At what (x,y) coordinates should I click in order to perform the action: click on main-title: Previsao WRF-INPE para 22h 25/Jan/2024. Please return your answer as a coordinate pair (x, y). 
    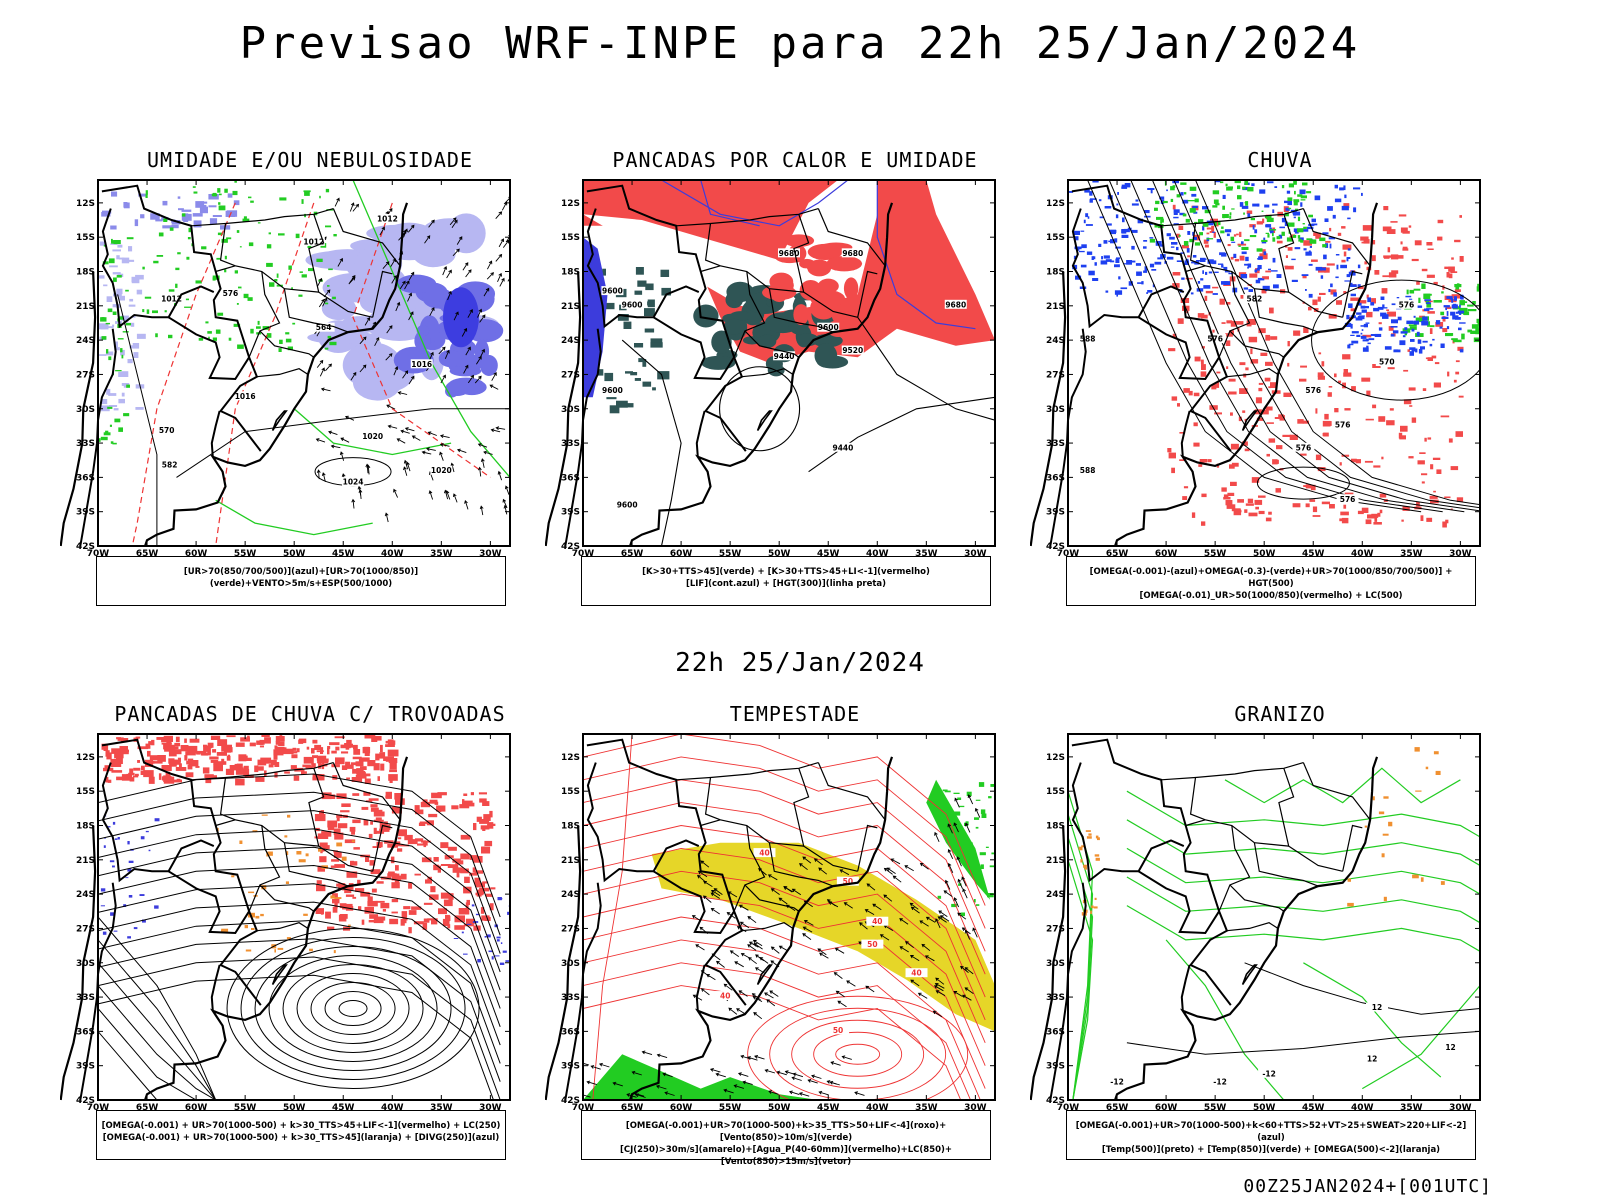
    Looking at the image, I should click on (800, 43).